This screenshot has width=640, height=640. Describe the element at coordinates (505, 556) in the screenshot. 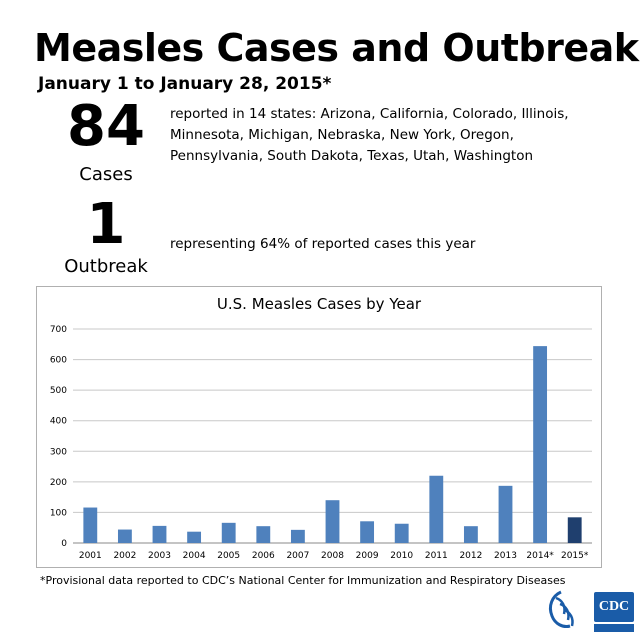

I see `x-tick-label: 2013` at that location.